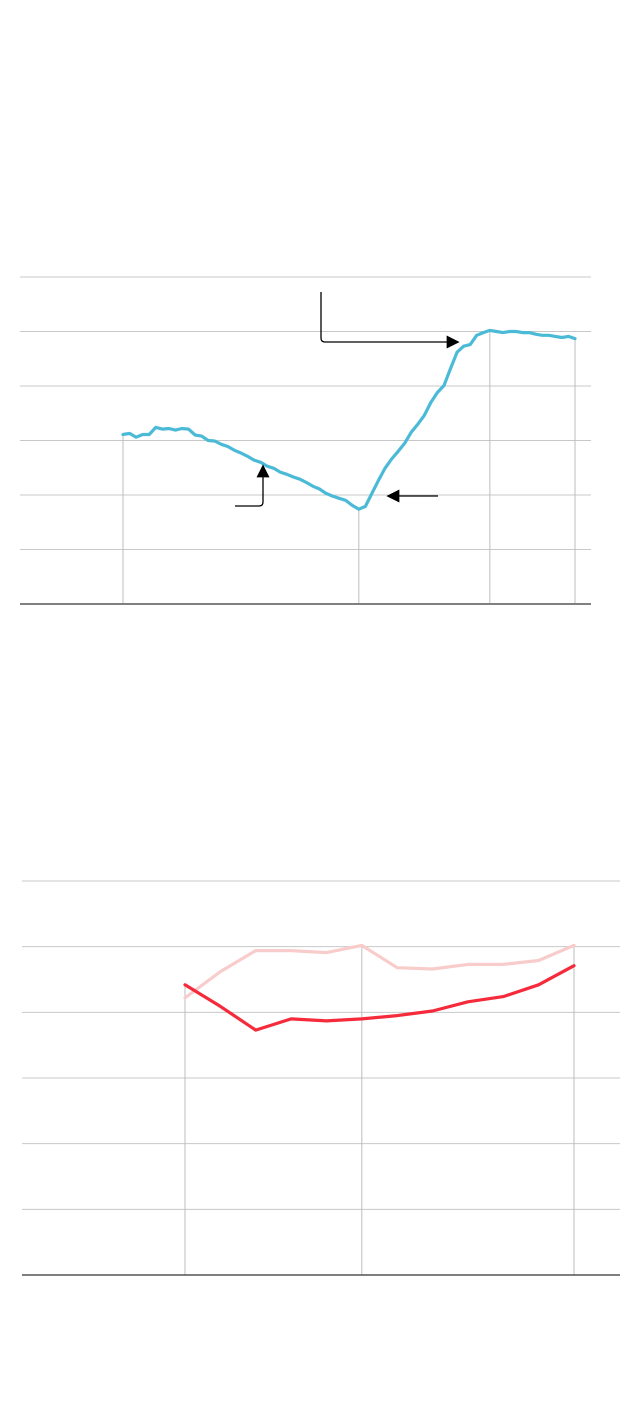 The height and width of the screenshot is (1422, 640). What do you see at coordinates (252, 485) in the screenshot?
I see `annotation-arrow-decline` at bounding box center [252, 485].